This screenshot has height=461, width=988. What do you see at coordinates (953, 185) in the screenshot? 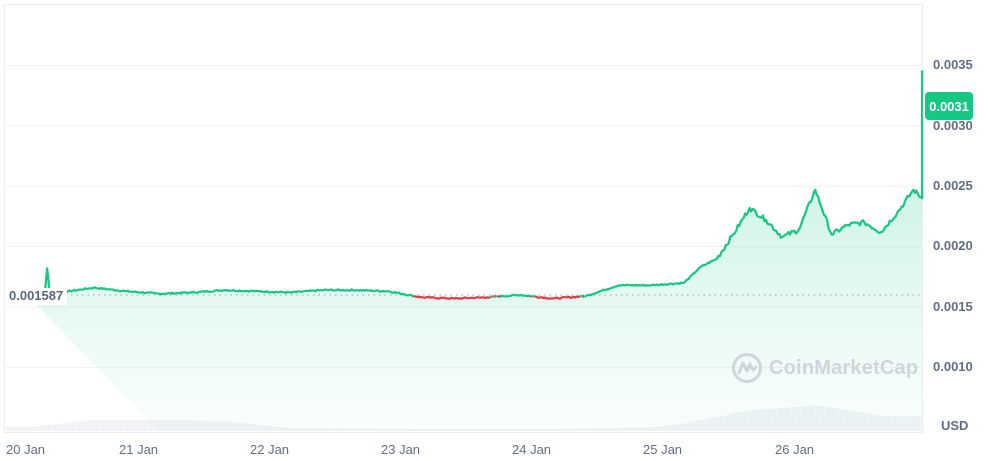
I see `y-tick-label: 0.0025` at bounding box center [953, 185].